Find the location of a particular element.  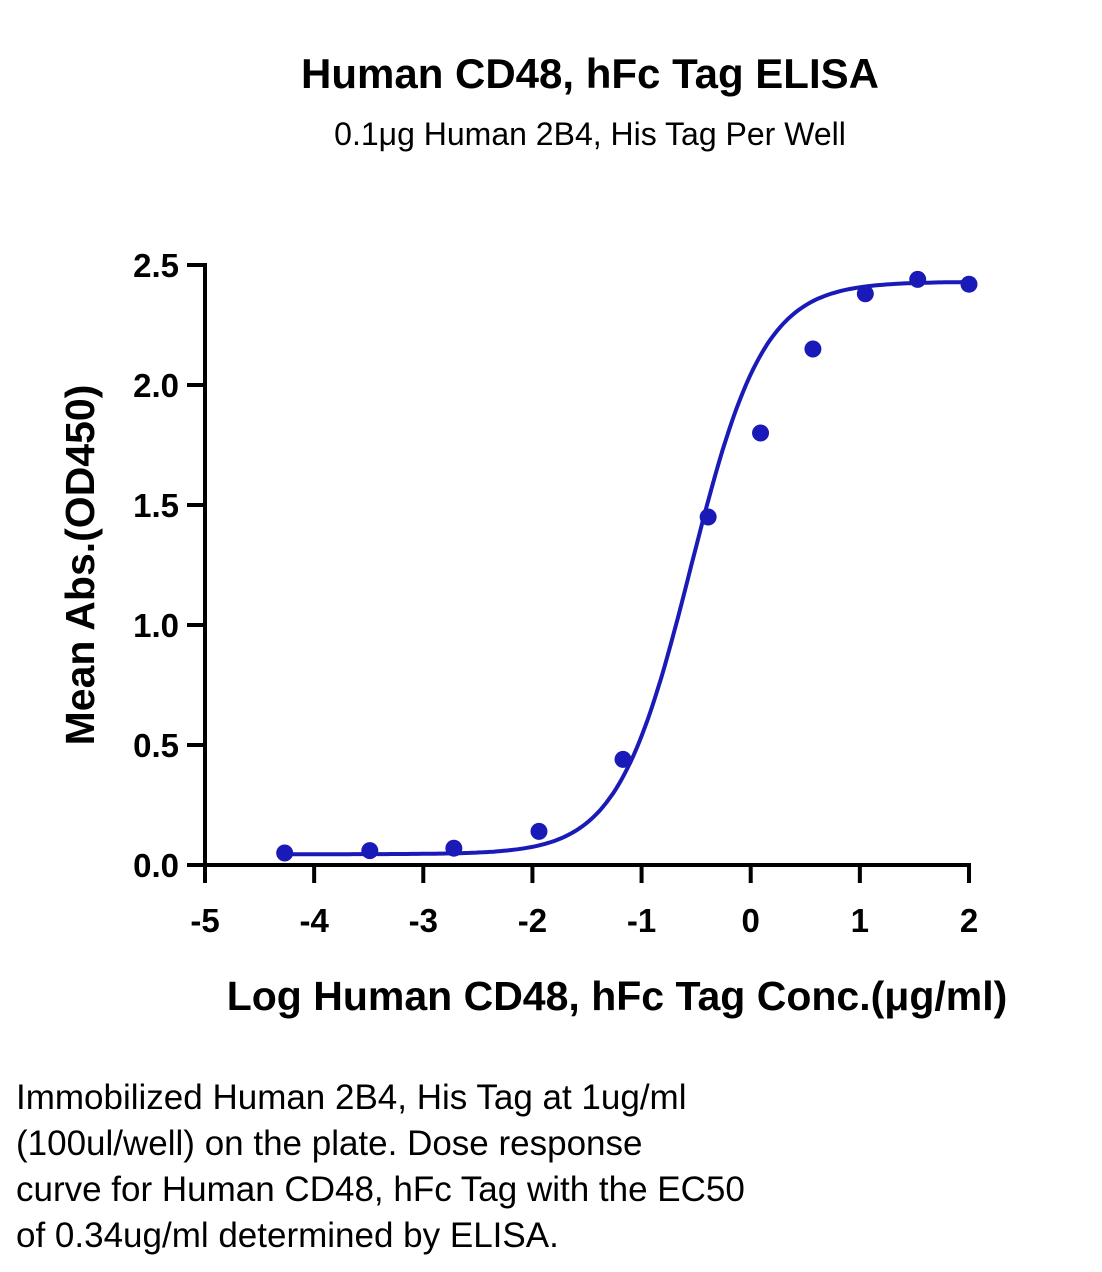

y-tick-label: 2.5 is located at coordinates (156, 265).